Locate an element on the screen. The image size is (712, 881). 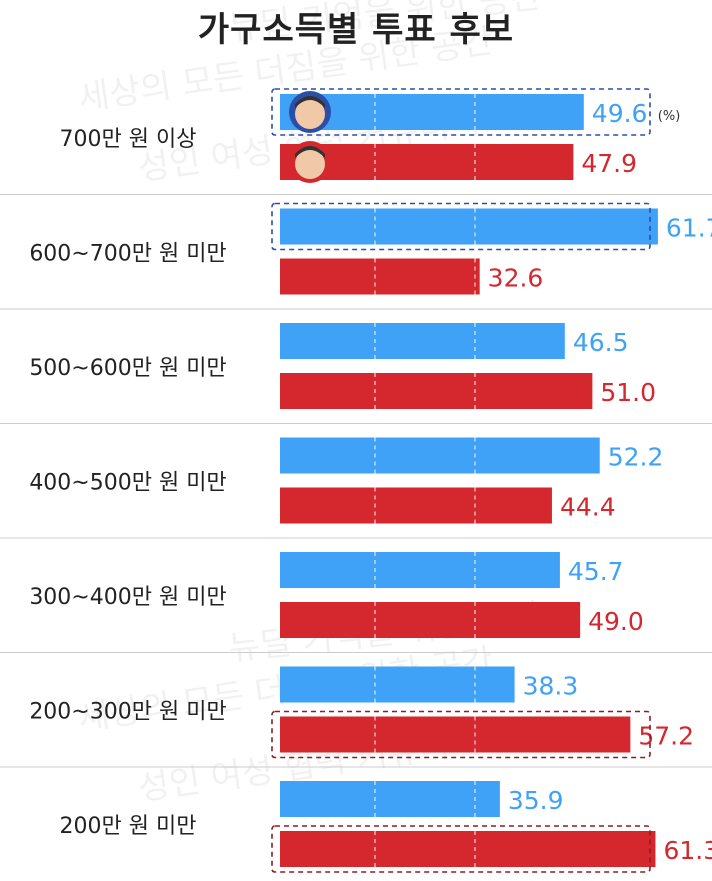
value-label: 57.2 is located at coordinates (666, 736).